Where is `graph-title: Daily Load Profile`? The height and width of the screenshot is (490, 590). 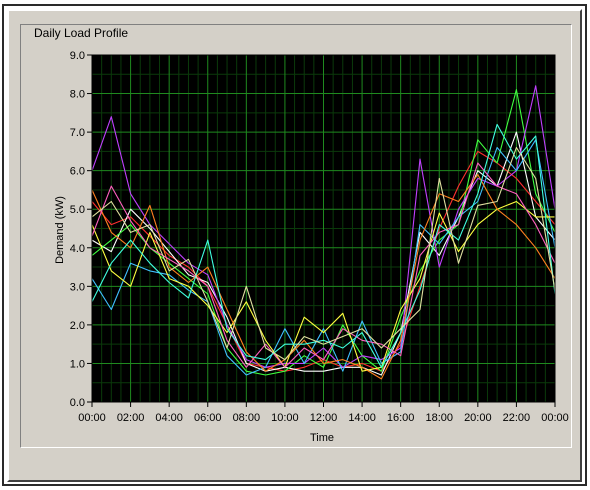 graph-title: Daily Load Profile is located at coordinates (81, 33).